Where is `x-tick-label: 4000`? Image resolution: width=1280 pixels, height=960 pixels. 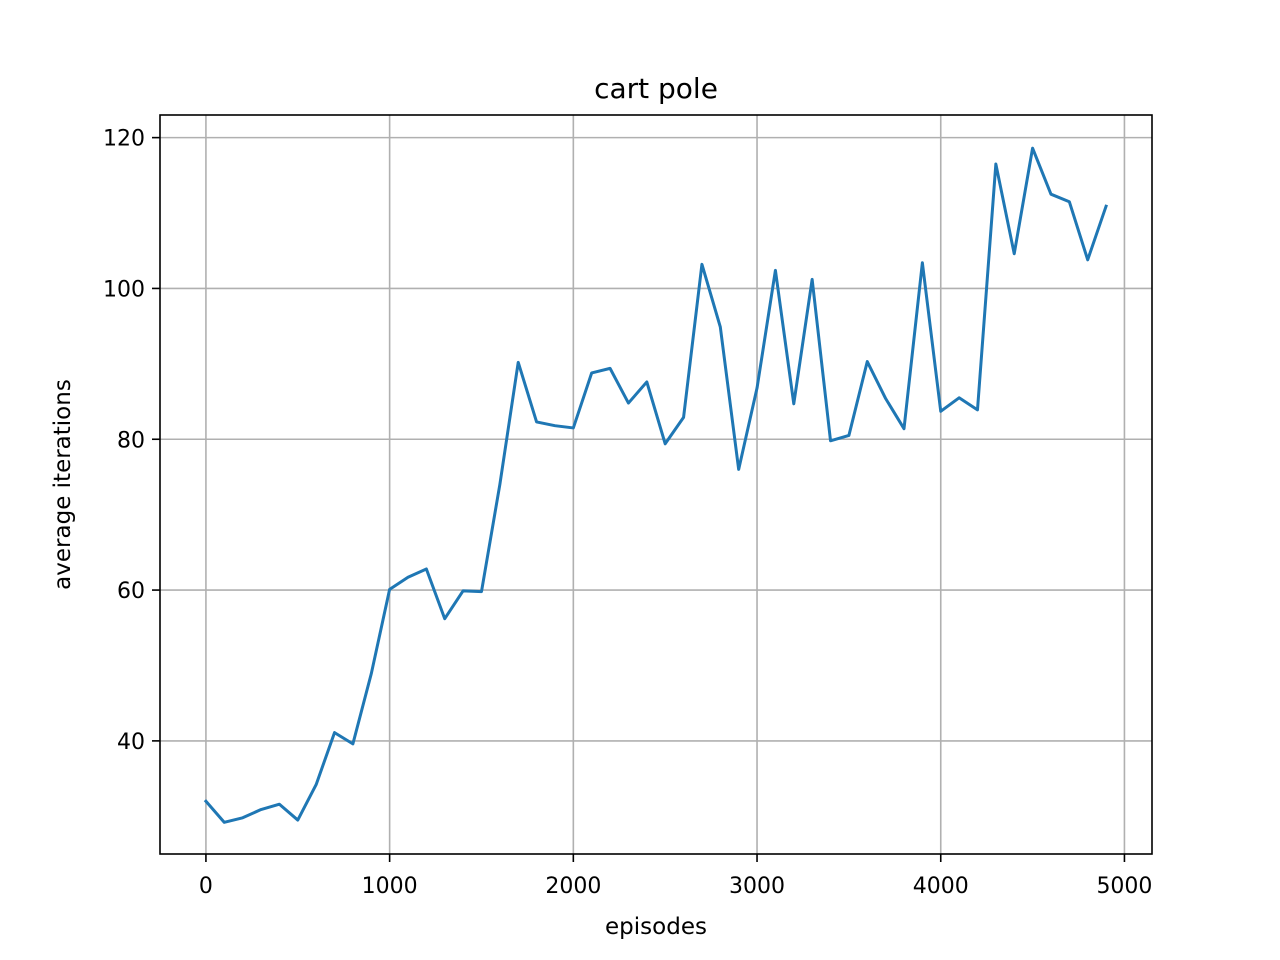 x-tick-label: 4000 is located at coordinates (941, 886).